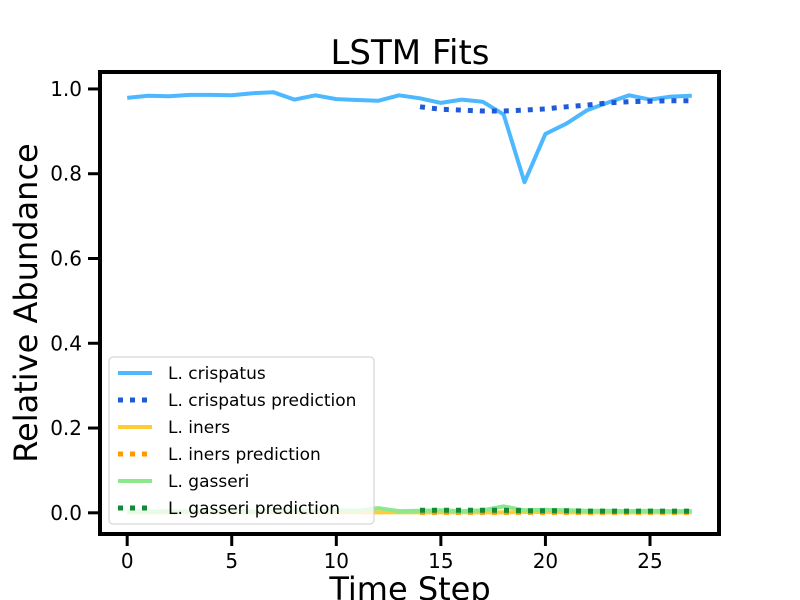 This screenshot has height=600, width=800. What do you see at coordinates (409, 585) in the screenshot?
I see `x-axis-label: Time Step` at bounding box center [409, 585].